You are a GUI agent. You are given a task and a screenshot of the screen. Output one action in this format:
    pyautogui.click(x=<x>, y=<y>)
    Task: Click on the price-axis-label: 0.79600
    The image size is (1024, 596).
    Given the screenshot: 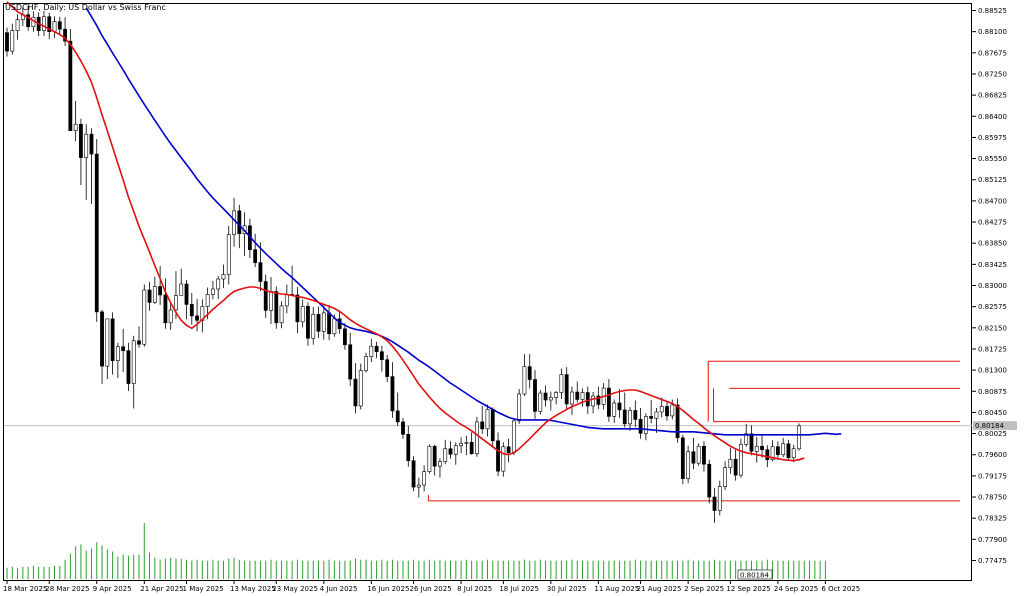 What is the action you would take?
    pyautogui.click(x=992, y=455)
    